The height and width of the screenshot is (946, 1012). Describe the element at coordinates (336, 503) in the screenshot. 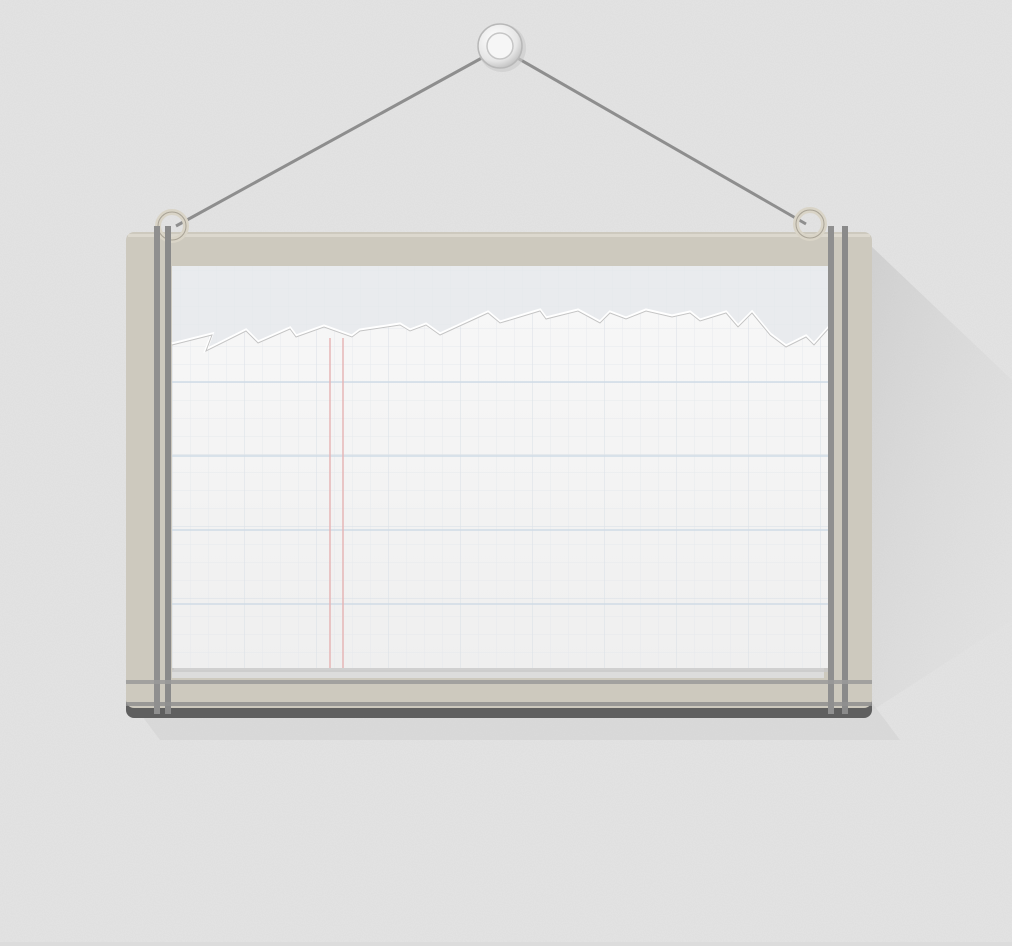

I see `margin-lines` at that location.